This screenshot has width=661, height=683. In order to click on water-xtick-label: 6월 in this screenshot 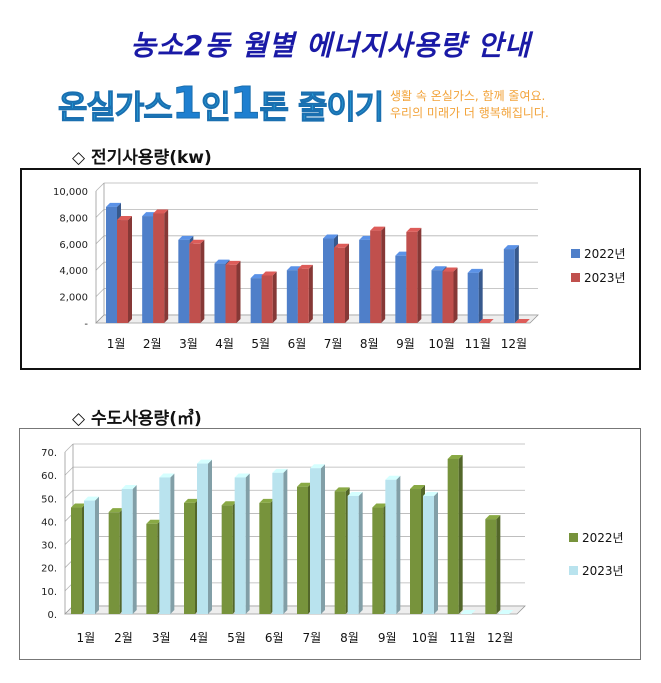, I will do `click(274, 638)`.